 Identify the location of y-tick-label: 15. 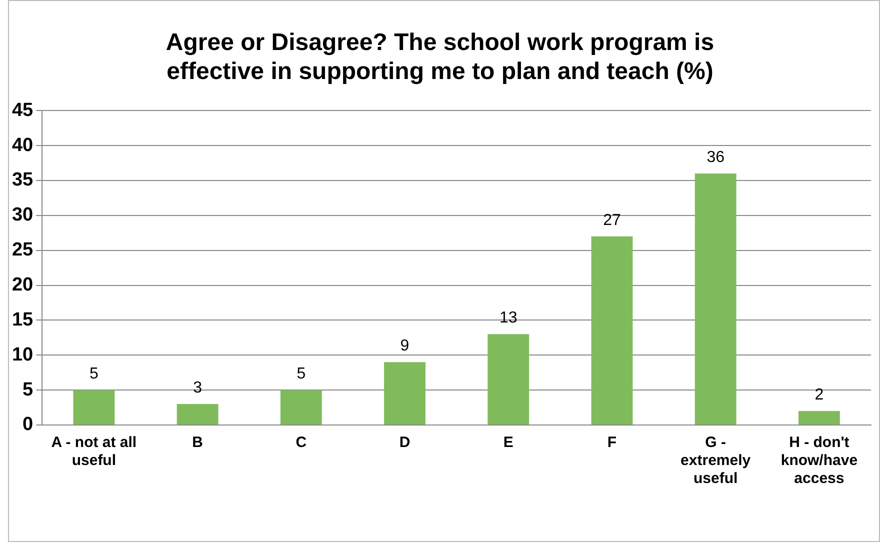
(23, 319).